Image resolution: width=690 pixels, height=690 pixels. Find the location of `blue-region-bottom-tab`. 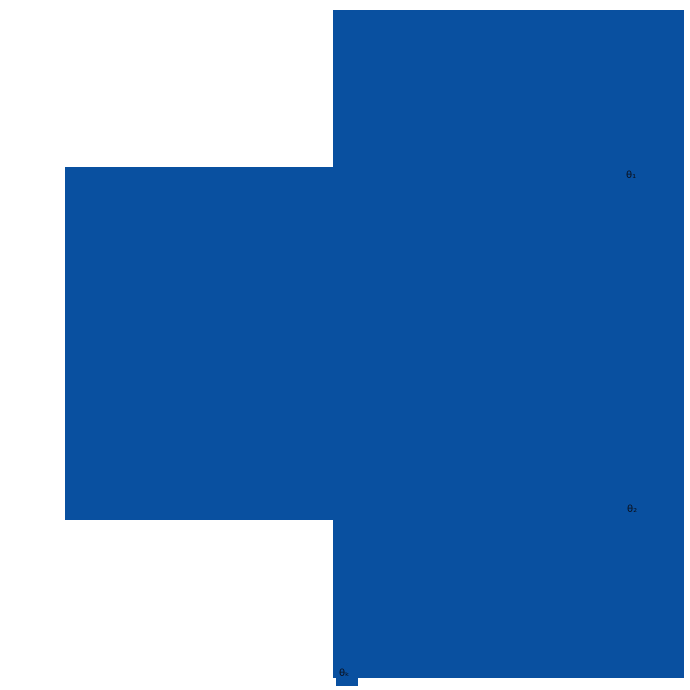

blue-region-bottom-tab is located at coordinates (347, 678).